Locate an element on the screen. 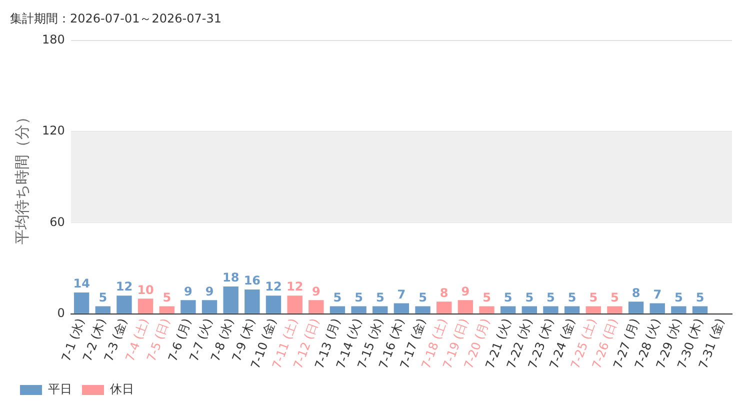 This screenshot has width=750, height=410. y-tick-label: 120 is located at coordinates (53, 131).